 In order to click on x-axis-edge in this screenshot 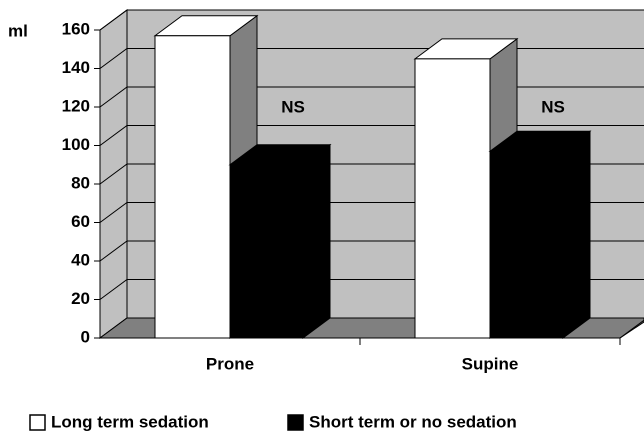, I will do `click(631, 329)`.